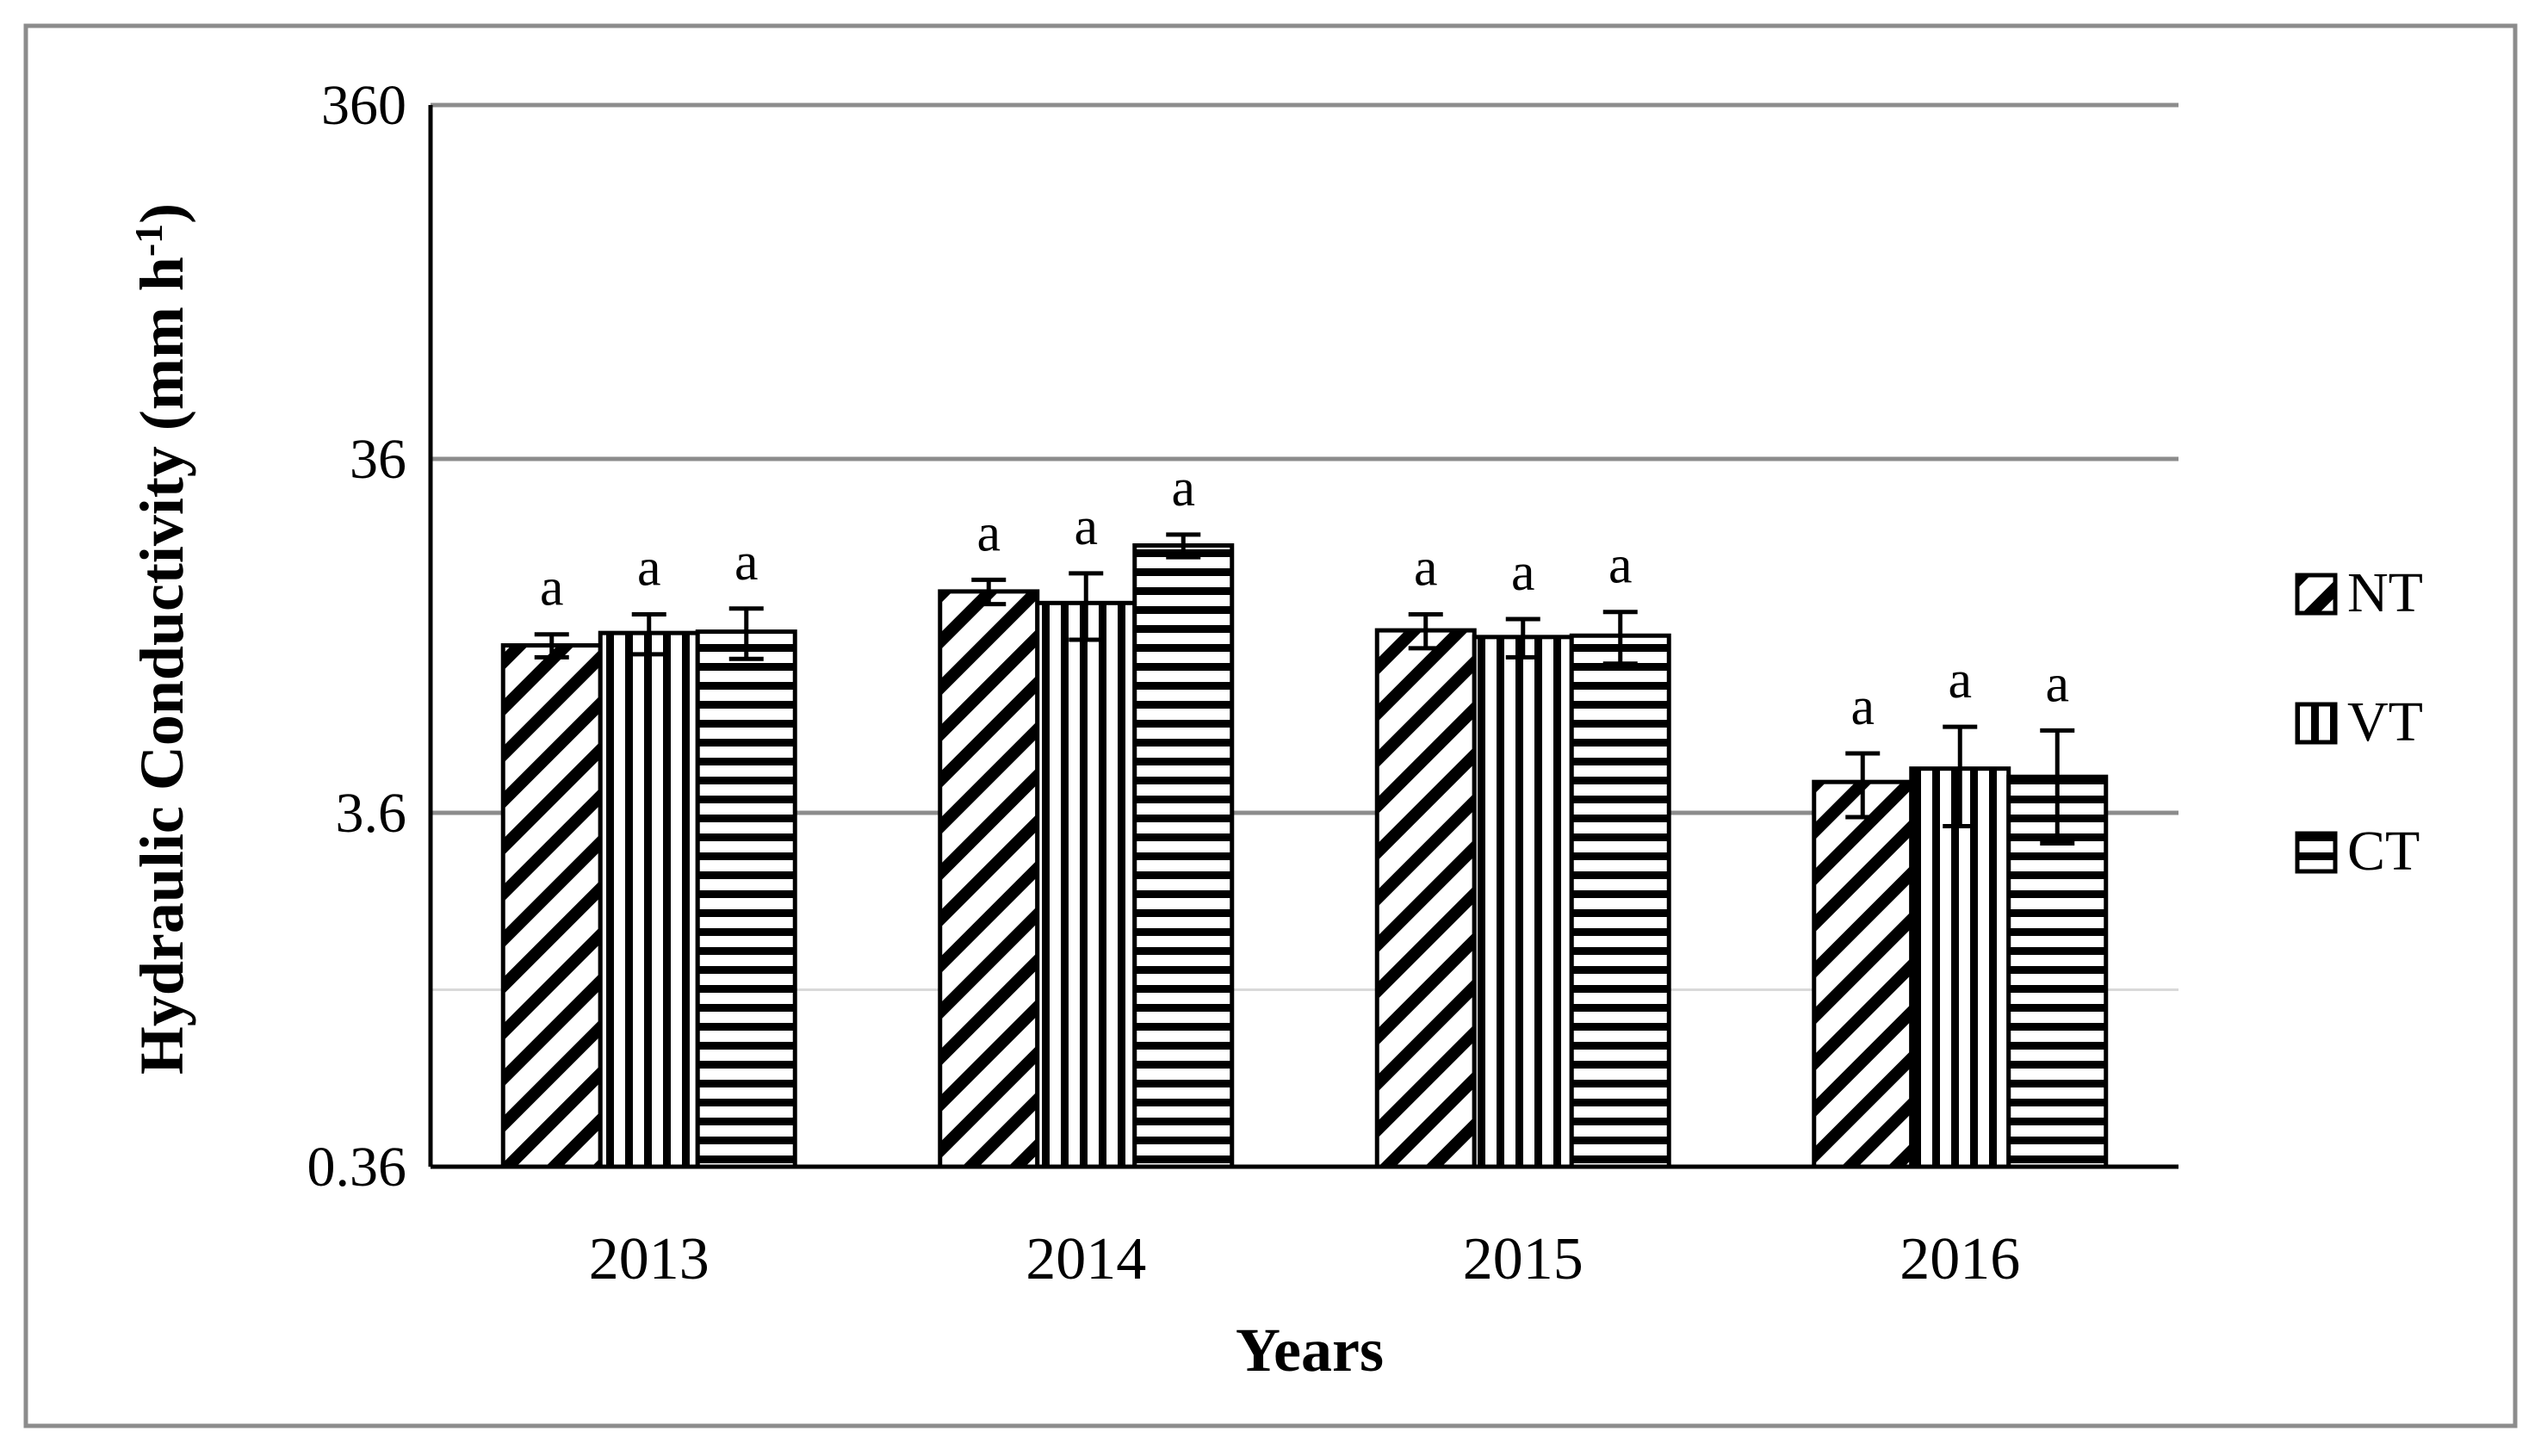 Image resolution: width=2541 pixels, height=1456 pixels. What do you see at coordinates (1863, 974) in the screenshot?
I see `bar-NT-2016` at bounding box center [1863, 974].